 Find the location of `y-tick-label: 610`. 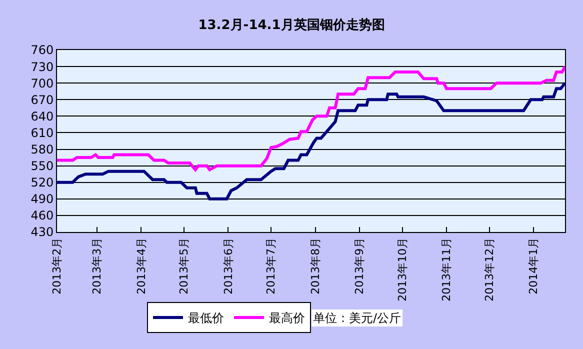

y-tick-label: 610 is located at coordinates (42, 133).